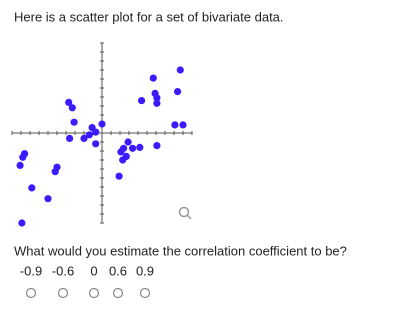 This screenshot has height=315, width=403. What do you see at coordinates (87, 281) in the screenshot?
I see `options: -0.9 -0.6 0 0.6 0.9` at bounding box center [87, 281].